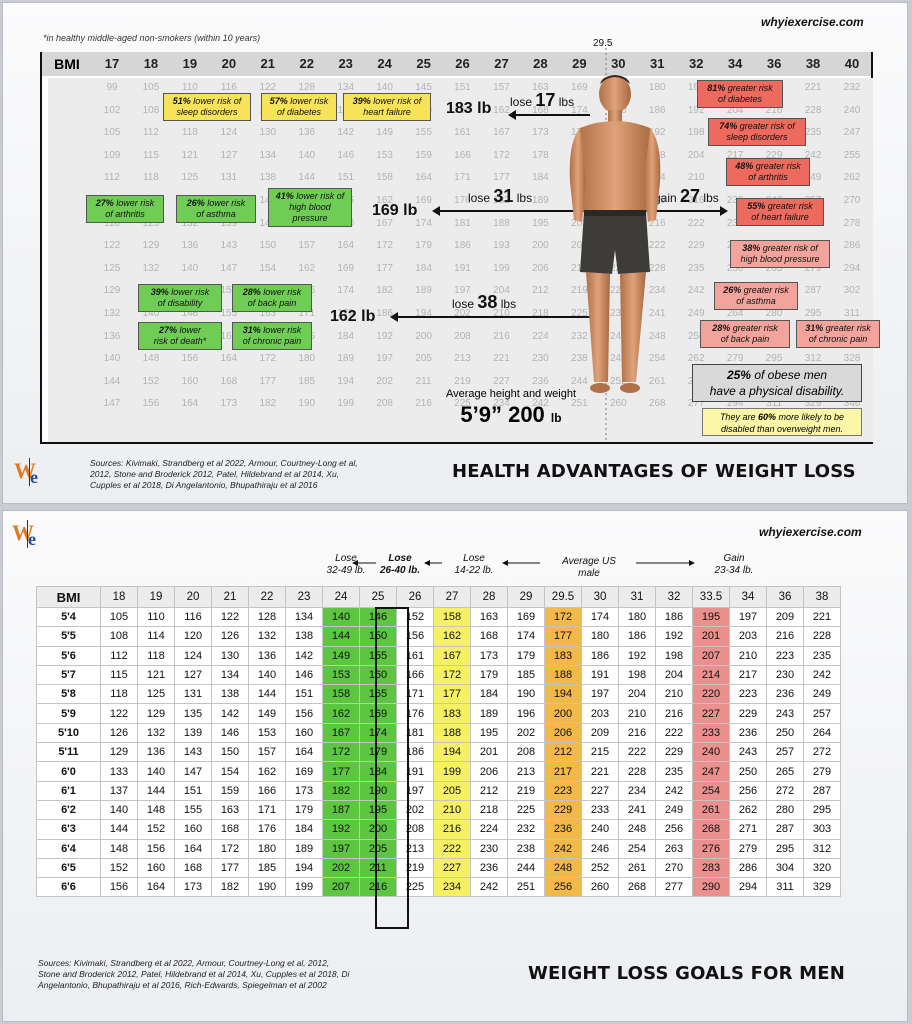 The image size is (912, 1024). Describe the element at coordinates (563, 790) in the screenshot. I see `weight-cell: 223` at that location.